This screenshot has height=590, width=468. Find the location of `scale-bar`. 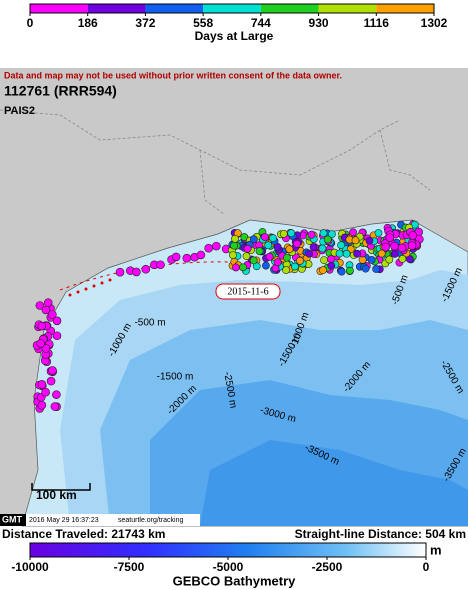

scale-bar is located at coordinates (61, 487).